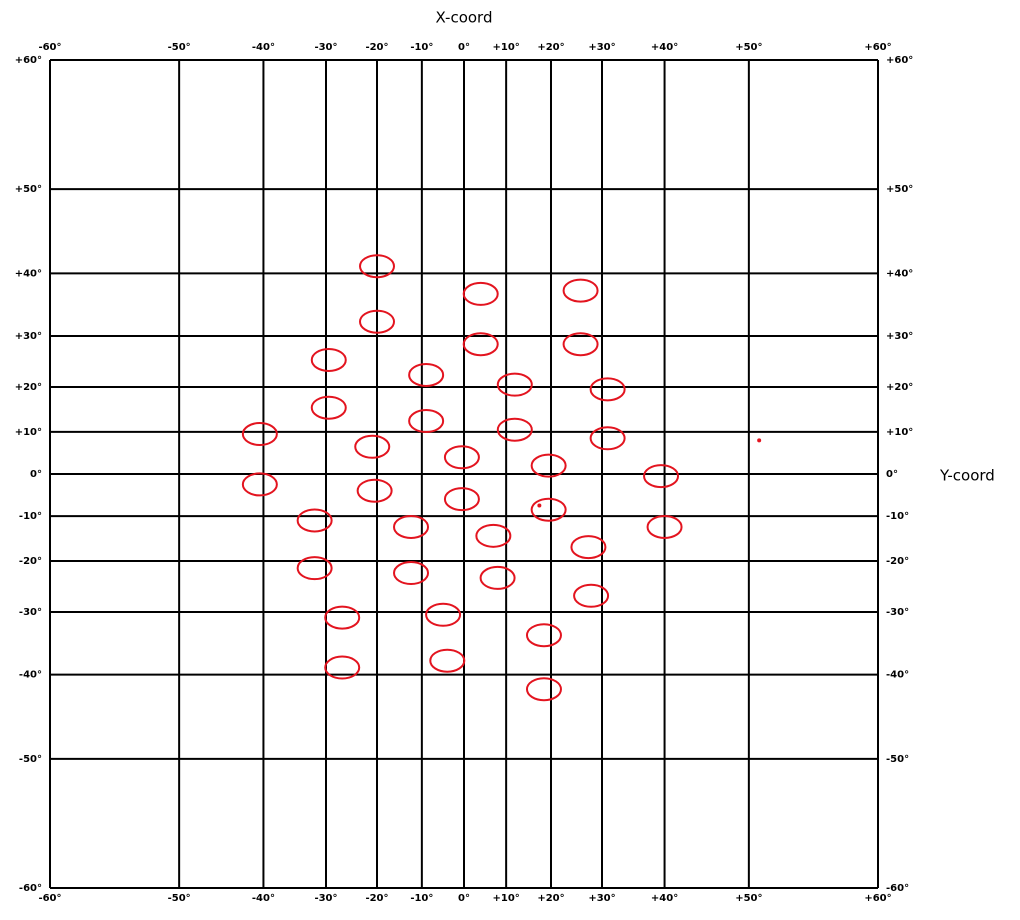  What do you see at coordinates (464, 18) in the screenshot?
I see `x-axis-title: X-coord` at bounding box center [464, 18].